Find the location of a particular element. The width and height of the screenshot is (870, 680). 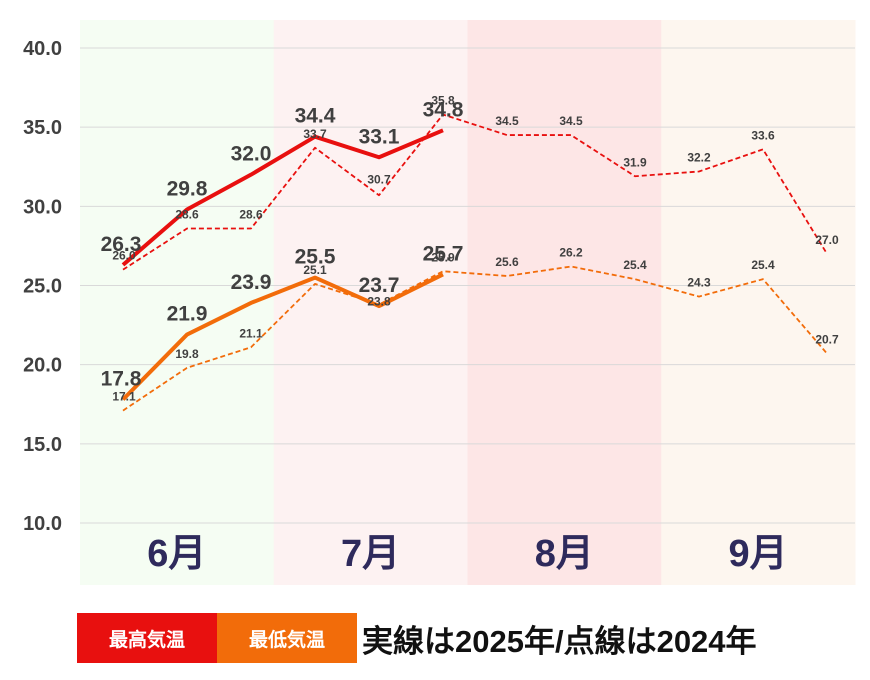

data-label: 21.9 is located at coordinates (187, 314).